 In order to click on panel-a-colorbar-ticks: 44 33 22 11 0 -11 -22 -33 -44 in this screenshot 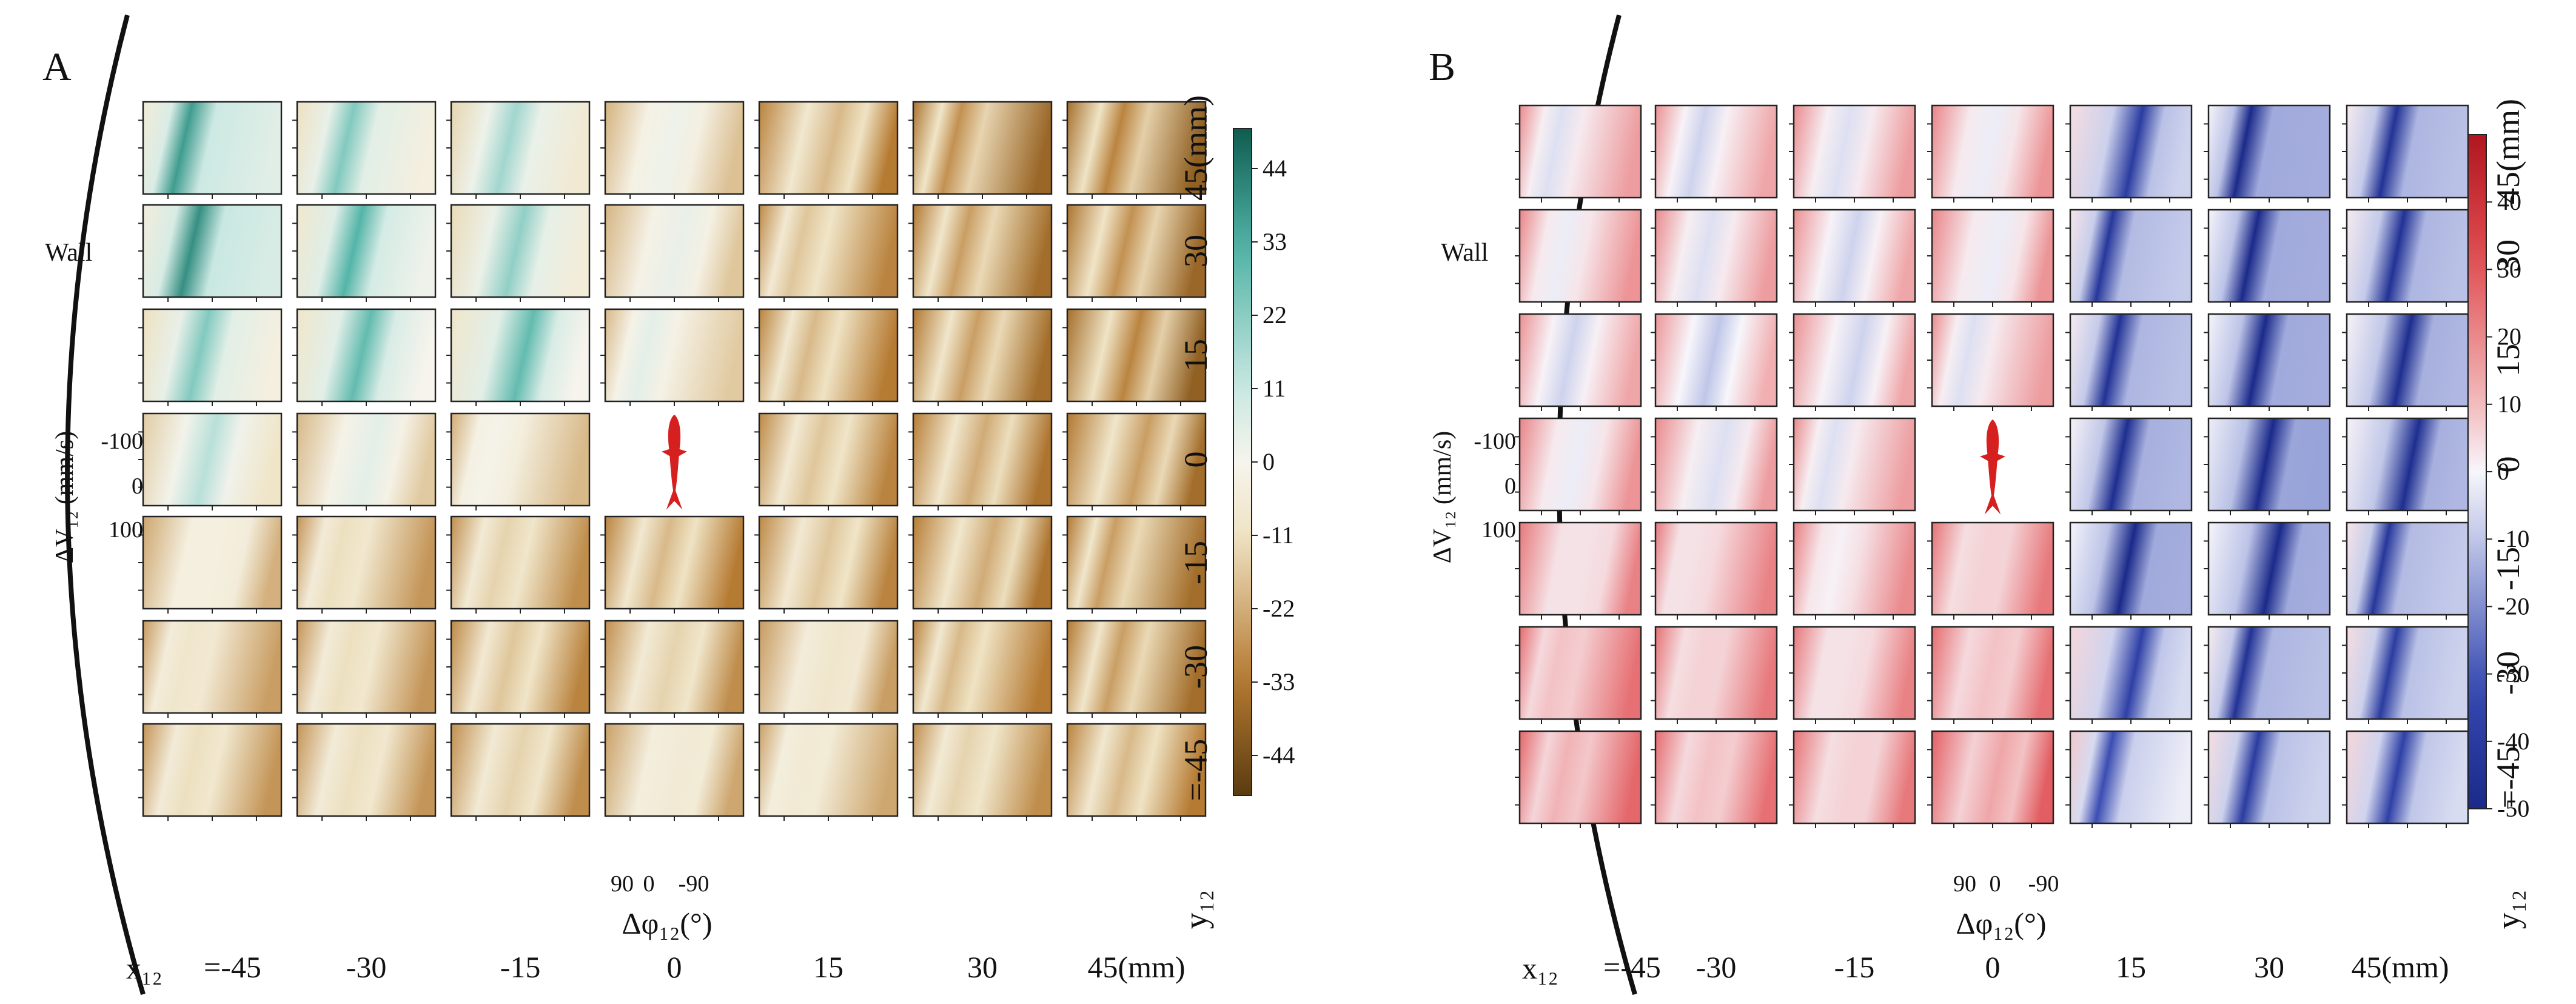, I will do `click(1273, 462)`.